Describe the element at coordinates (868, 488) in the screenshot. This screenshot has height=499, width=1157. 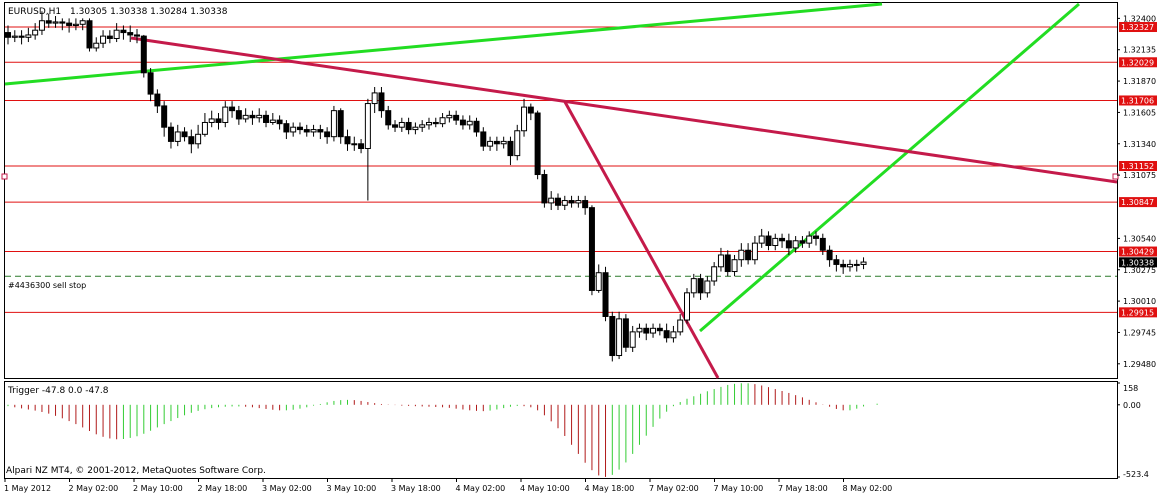
I see `time-tick-label: 8 May 02:00` at that location.